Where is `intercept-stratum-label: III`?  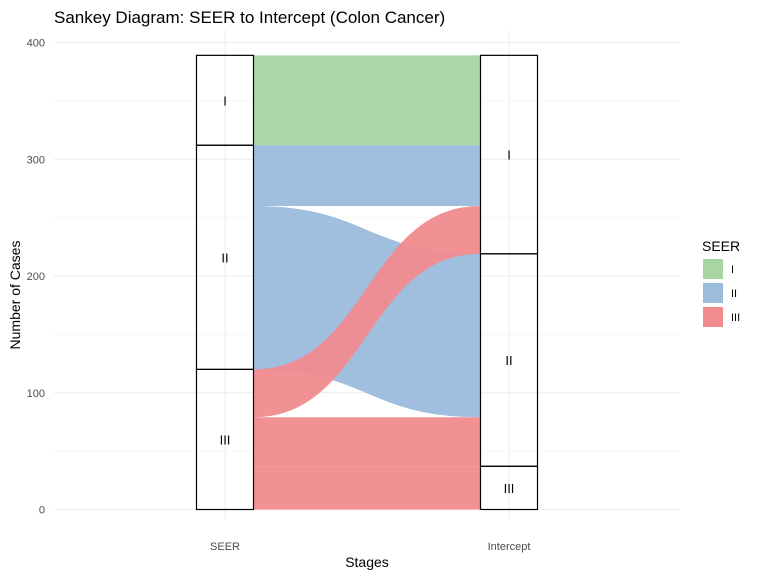 intercept-stratum-label: III is located at coordinates (509, 488).